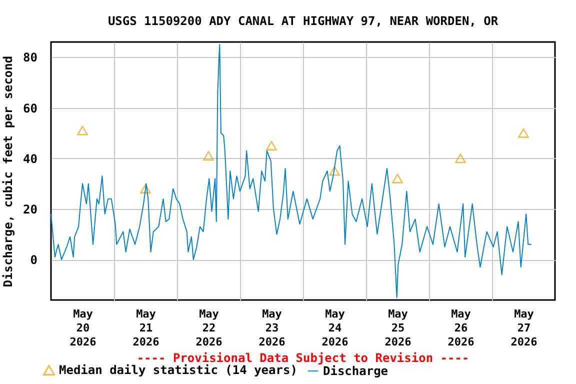 Image resolution: width=576 pixels, height=384 pixels. Describe the element at coordinates (146, 328) in the screenshot. I see `x-tick-label: May 21 2026` at that location.